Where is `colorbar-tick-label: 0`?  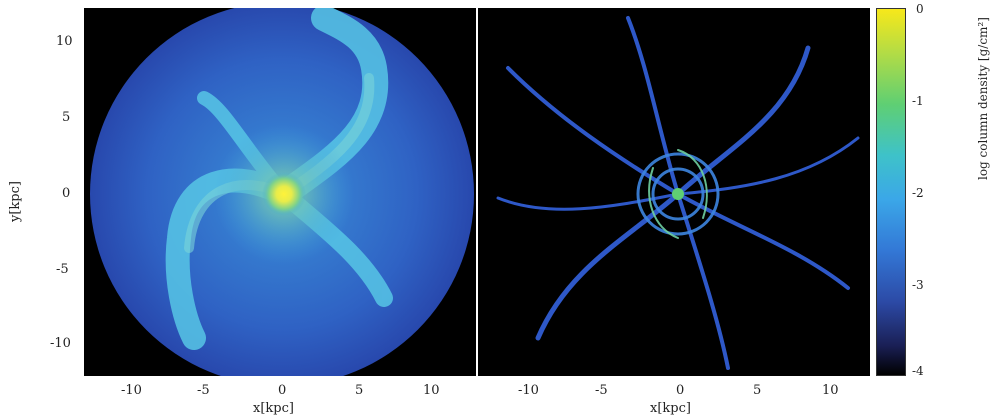
colorbar-tick-label: 0 is located at coordinates (920, 9).